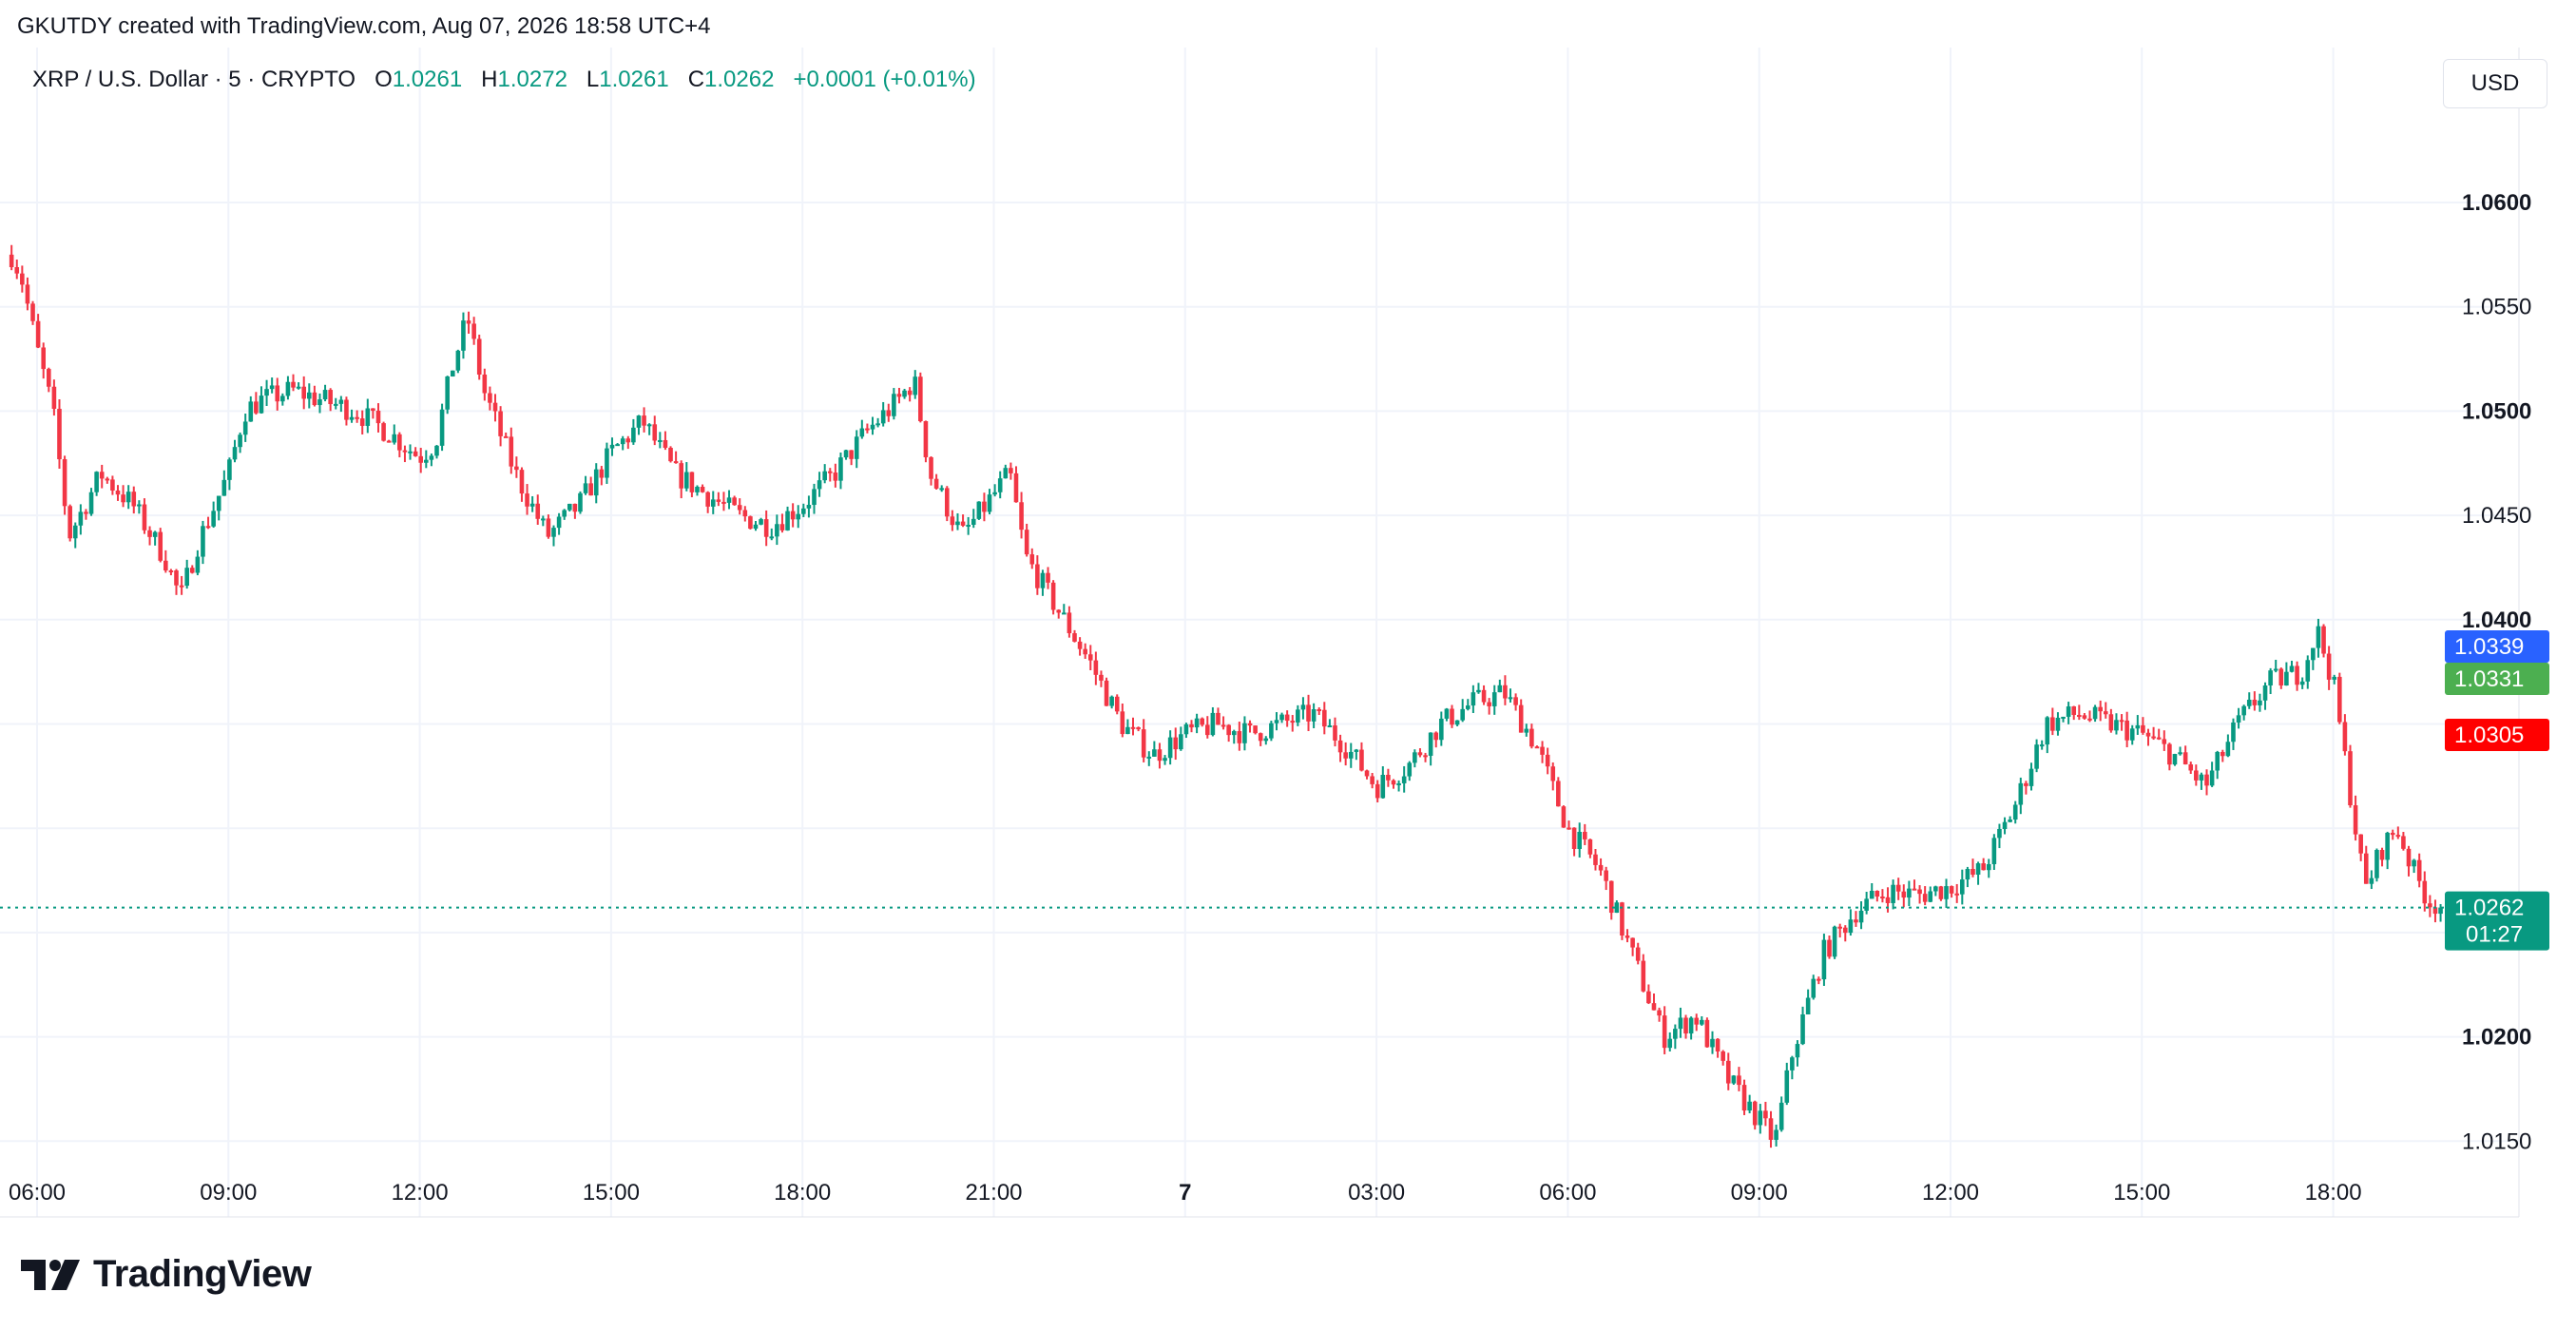 This screenshot has height=1331, width=2576. Describe the element at coordinates (884, 80) in the screenshot. I see `change-value: +0.0001 (+0.01%)` at that location.